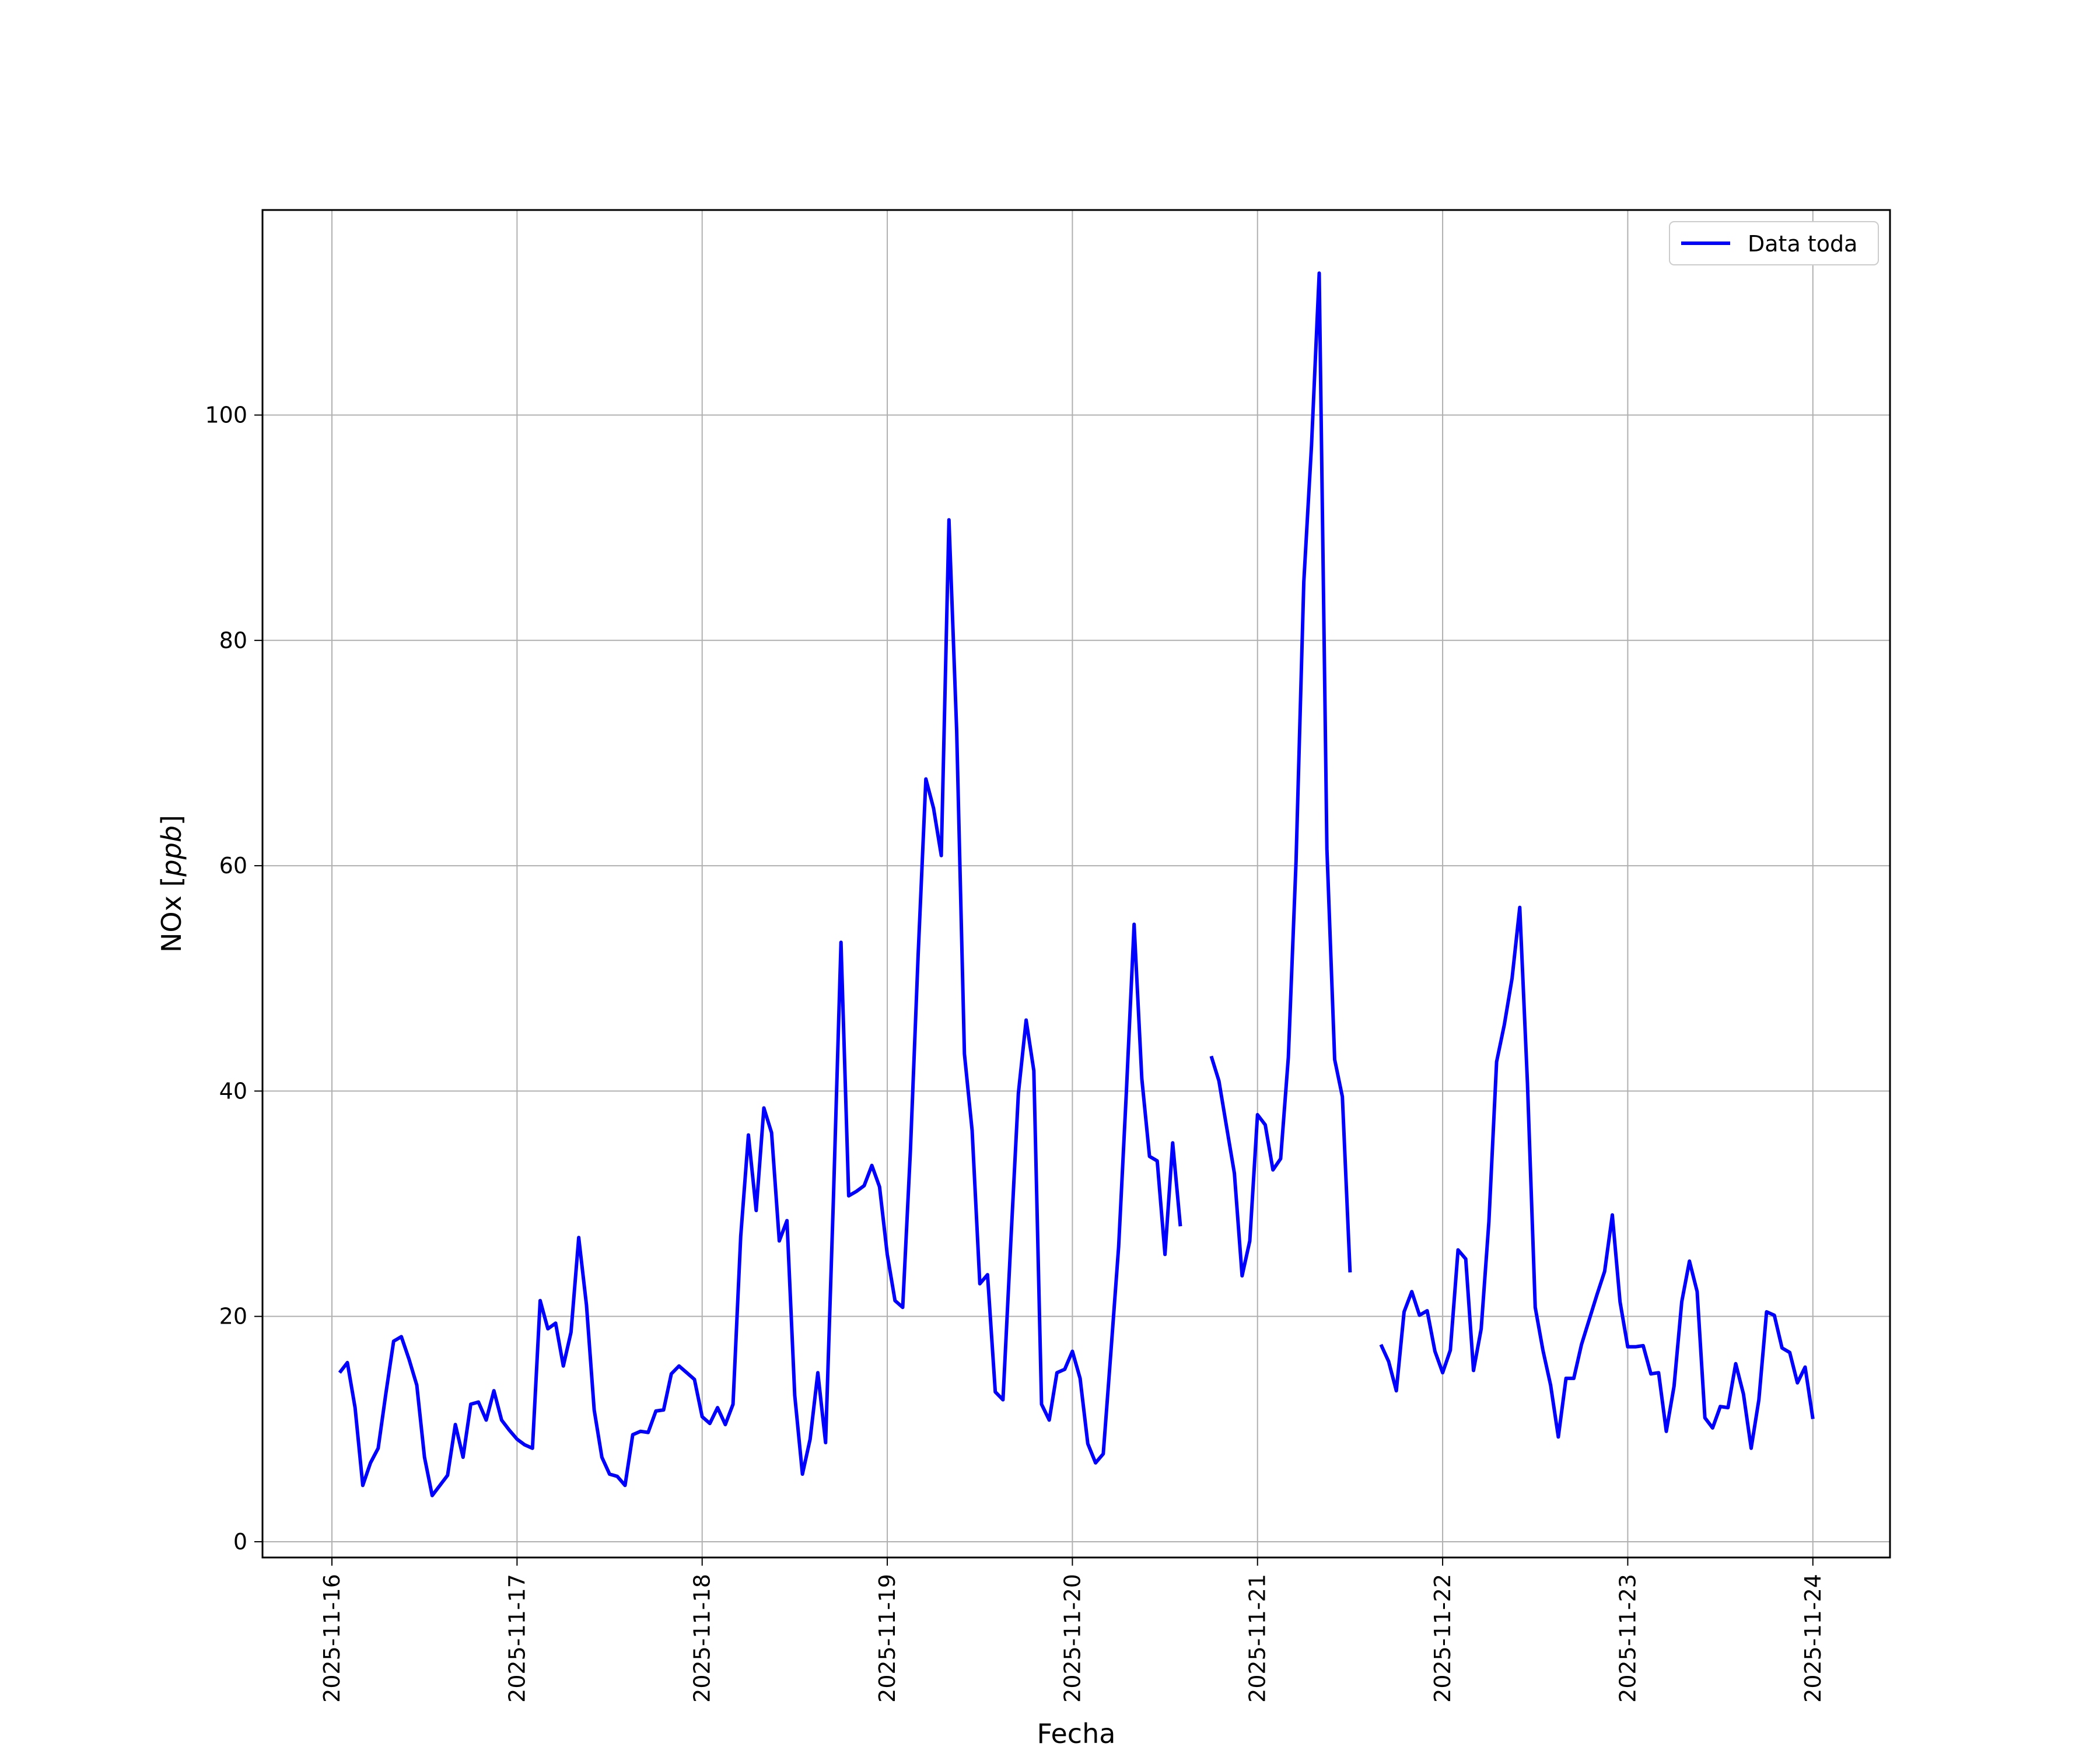 The image size is (2100, 1750). I want to click on x-tick-label: 2025-11-18, so click(702, 1638).